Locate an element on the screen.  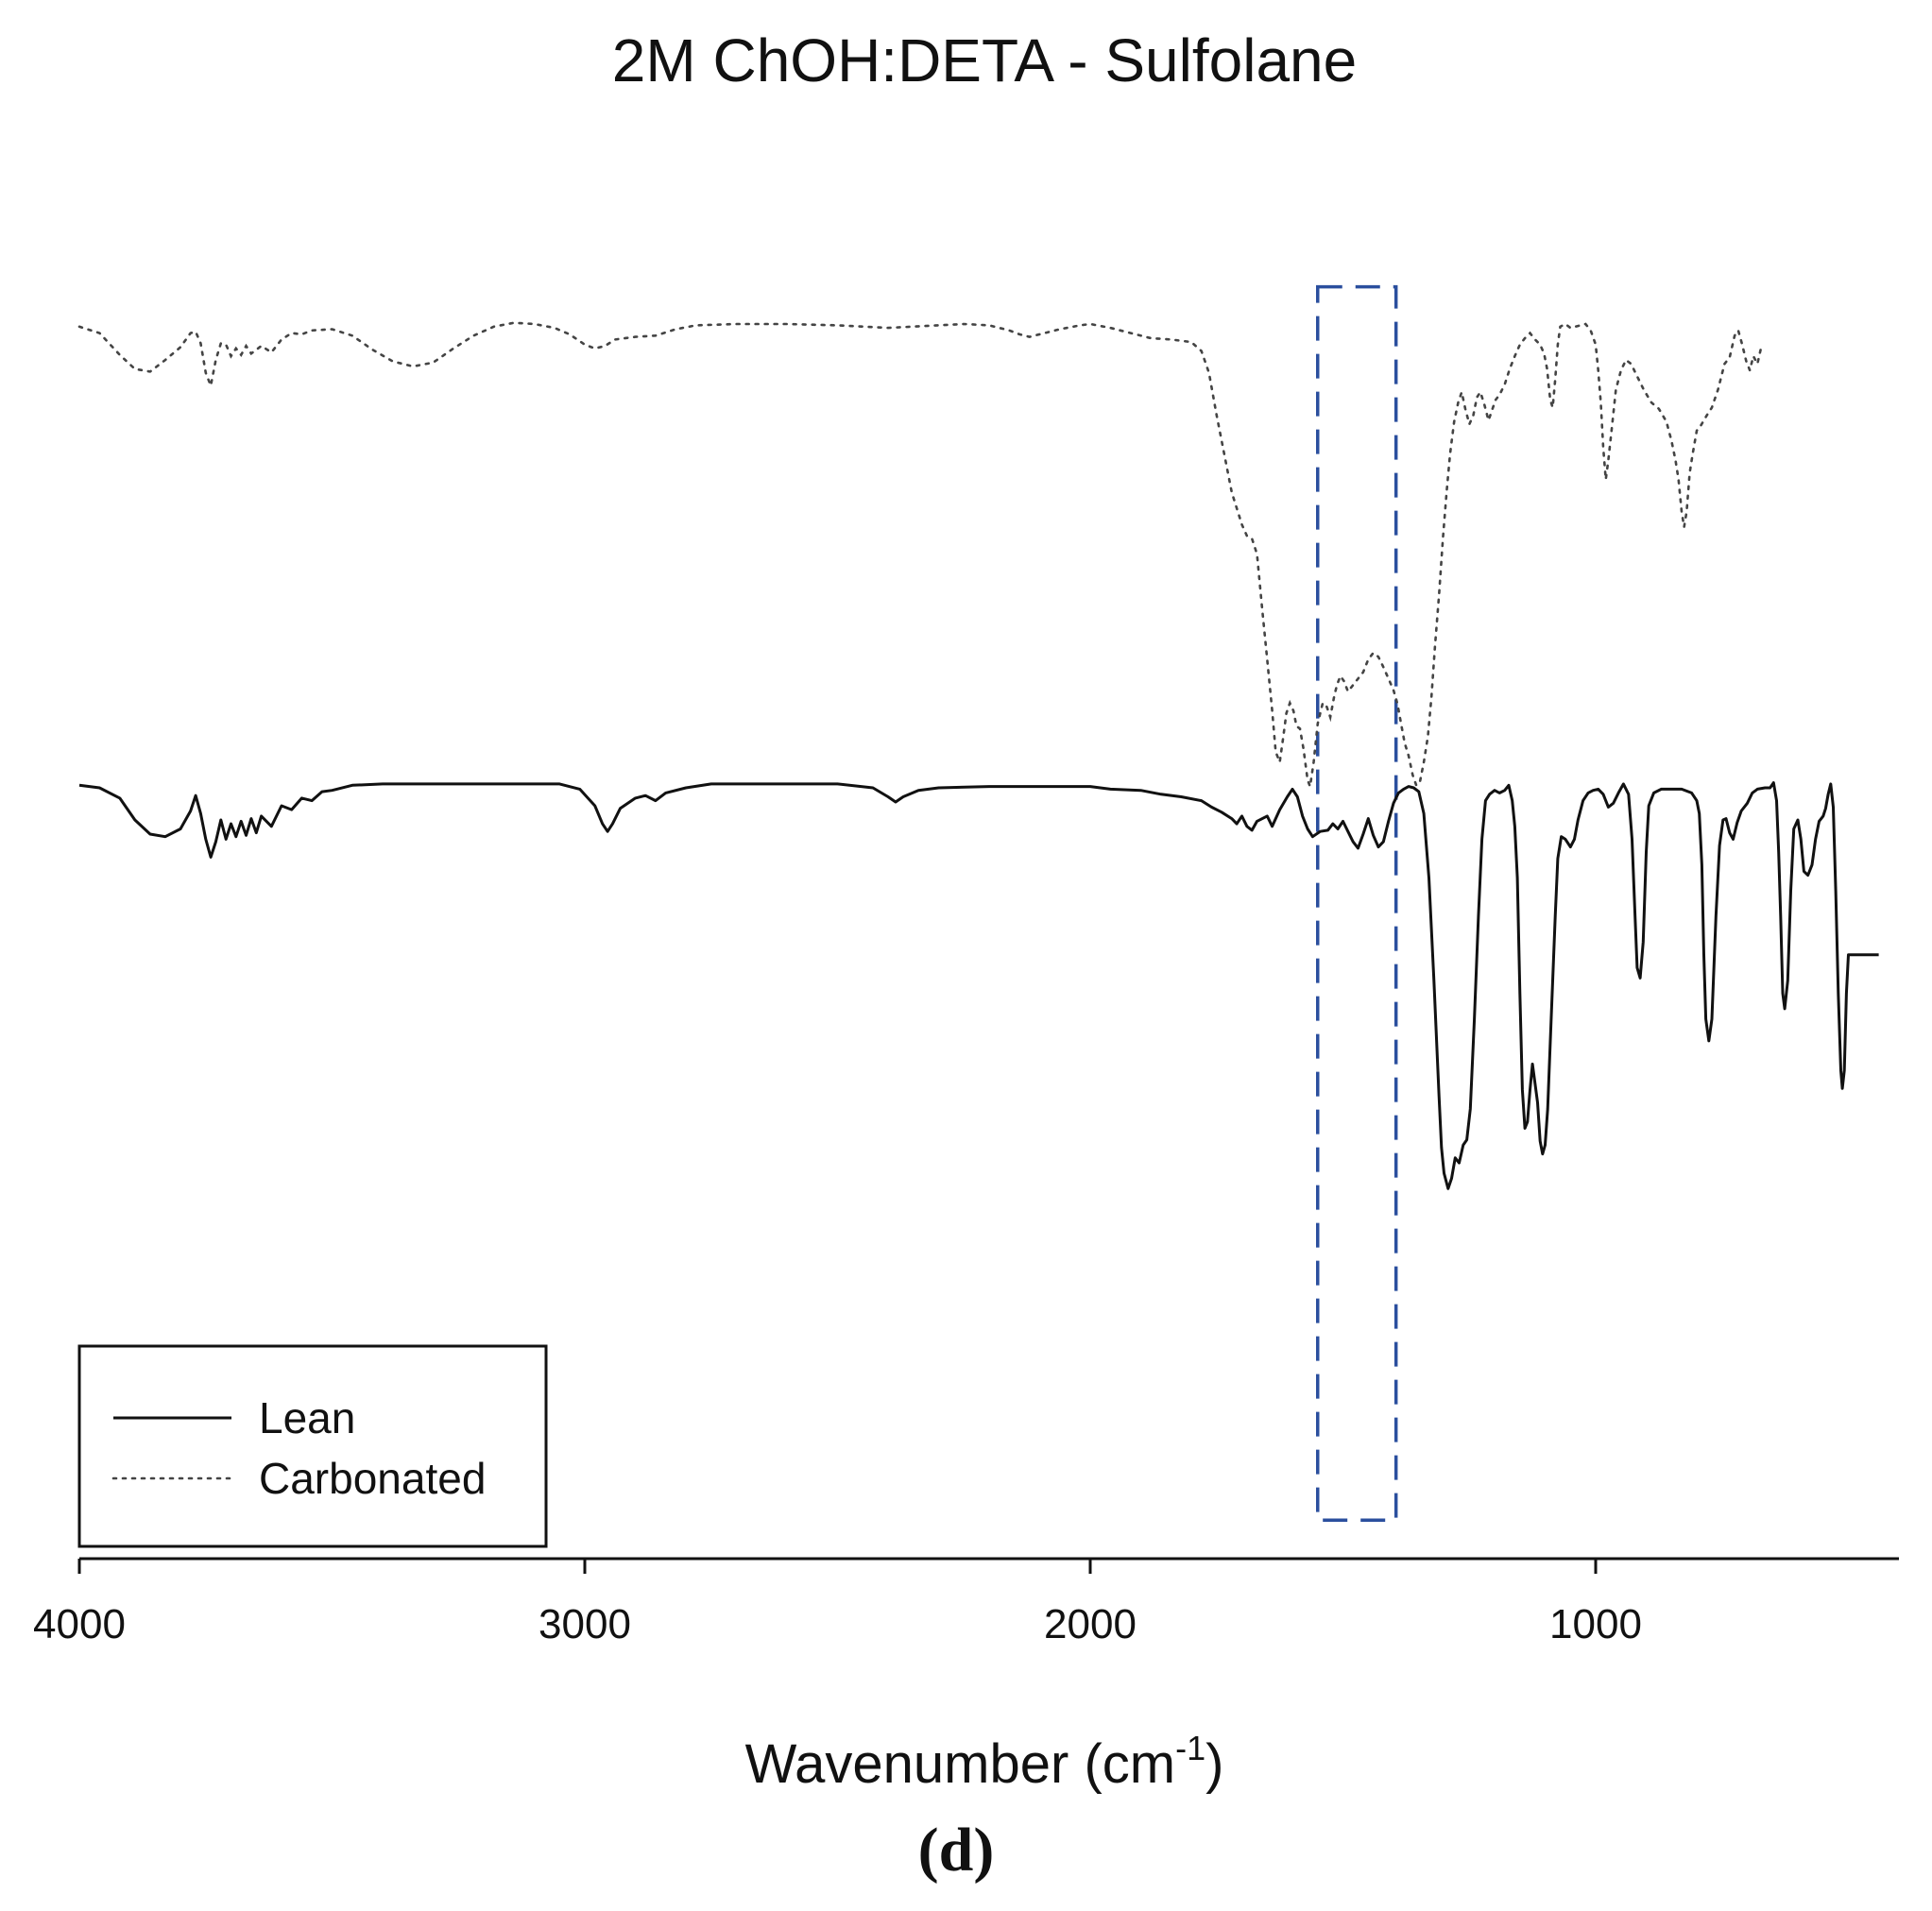
panel-label: (d) is located at coordinates (956, 1850).